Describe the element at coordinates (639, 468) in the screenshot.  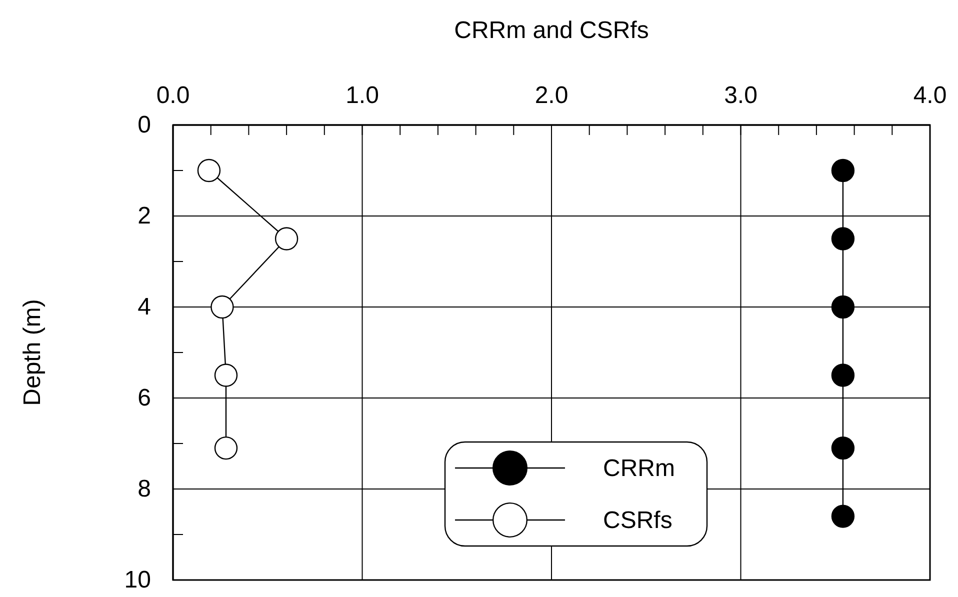
I see `legend-label: CRRm` at that location.